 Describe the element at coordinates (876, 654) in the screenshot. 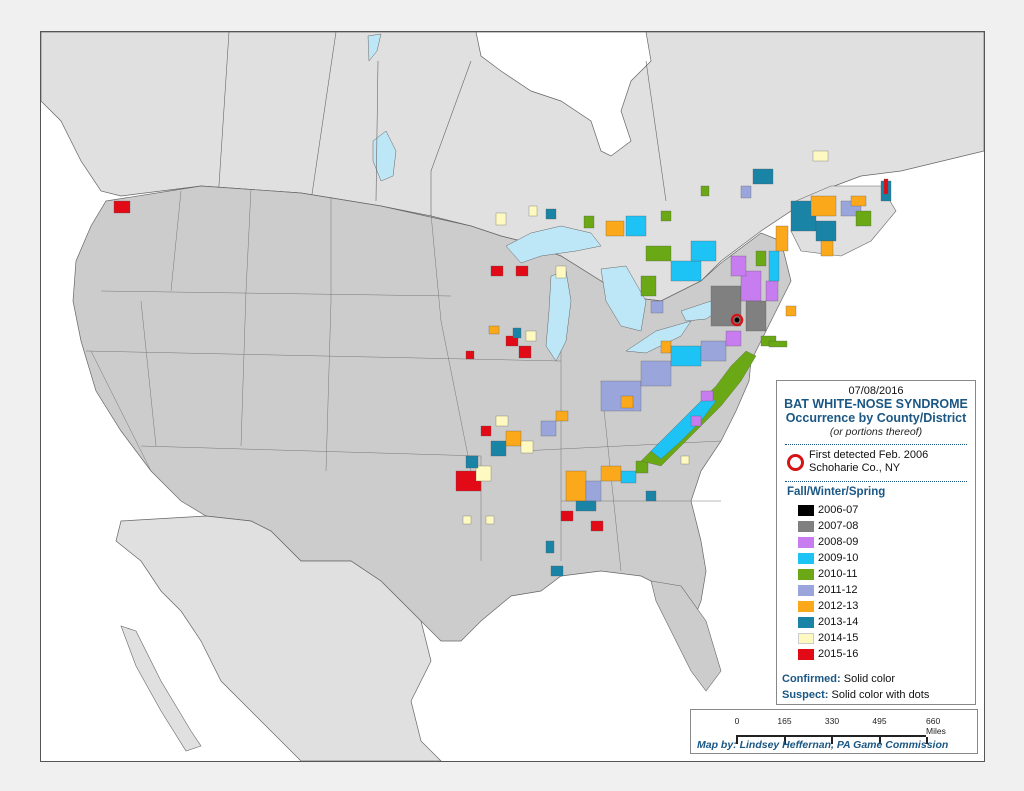

I see `legend-item: 2015-16` at that location.